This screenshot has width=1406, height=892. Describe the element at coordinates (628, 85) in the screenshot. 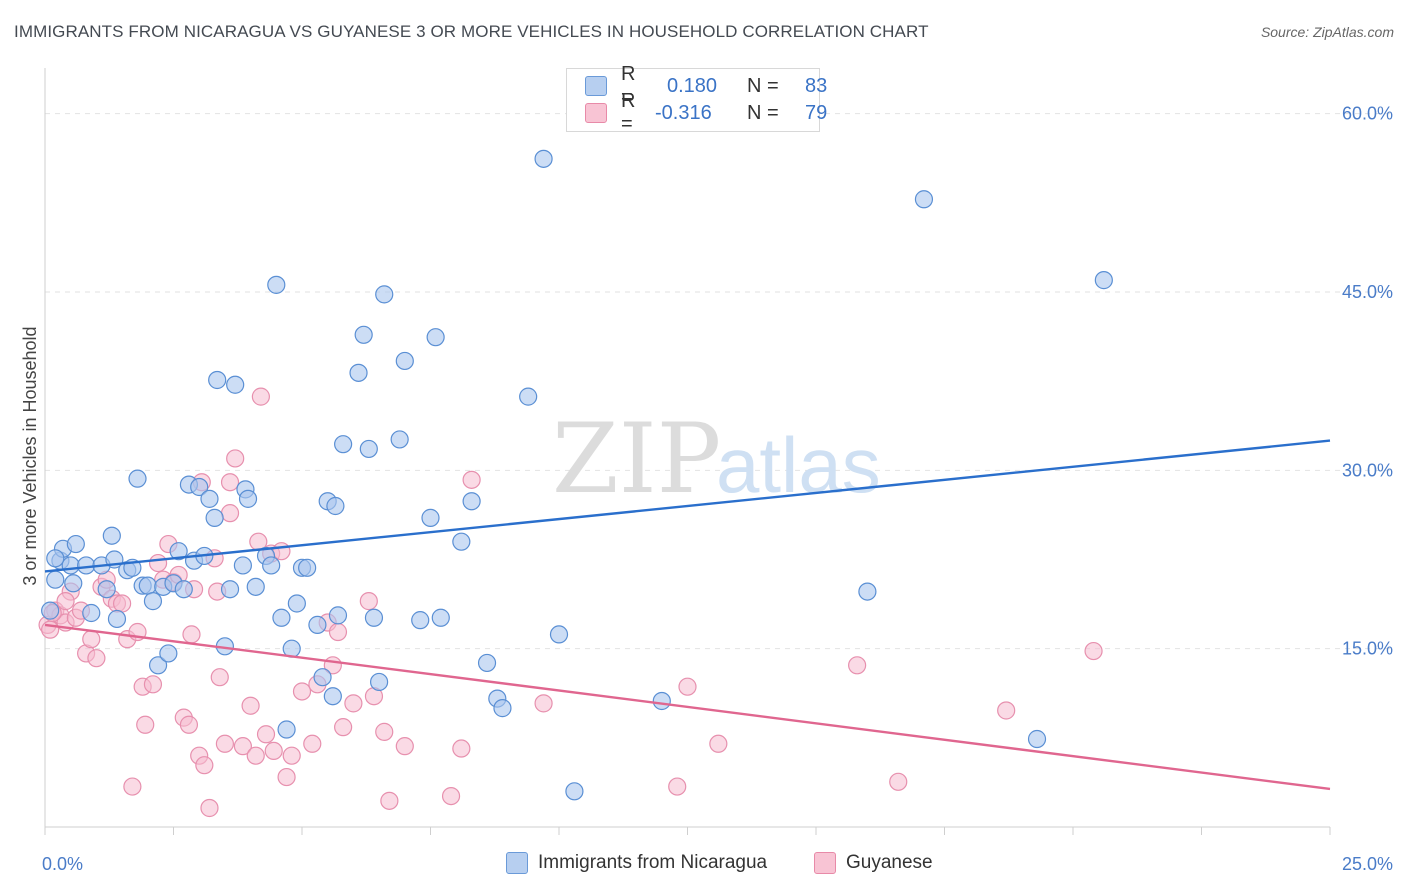

I see `legend-r-label: R =` at that location.